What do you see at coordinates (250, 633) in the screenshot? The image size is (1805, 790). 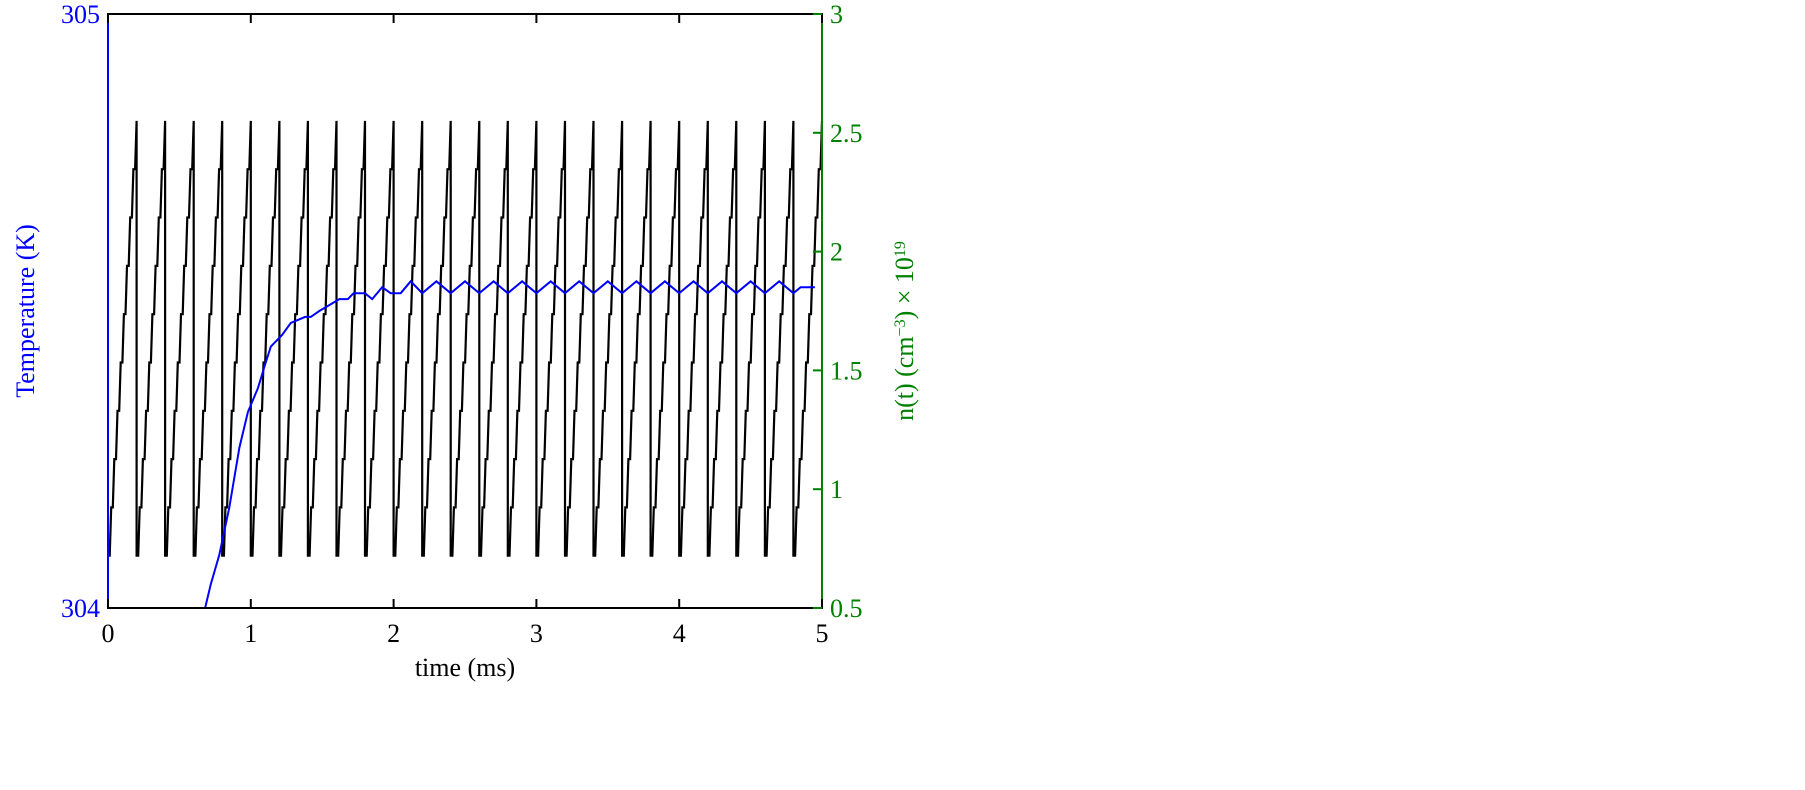 I see `x-tick-label: 1` at bounding box center [250, 633].